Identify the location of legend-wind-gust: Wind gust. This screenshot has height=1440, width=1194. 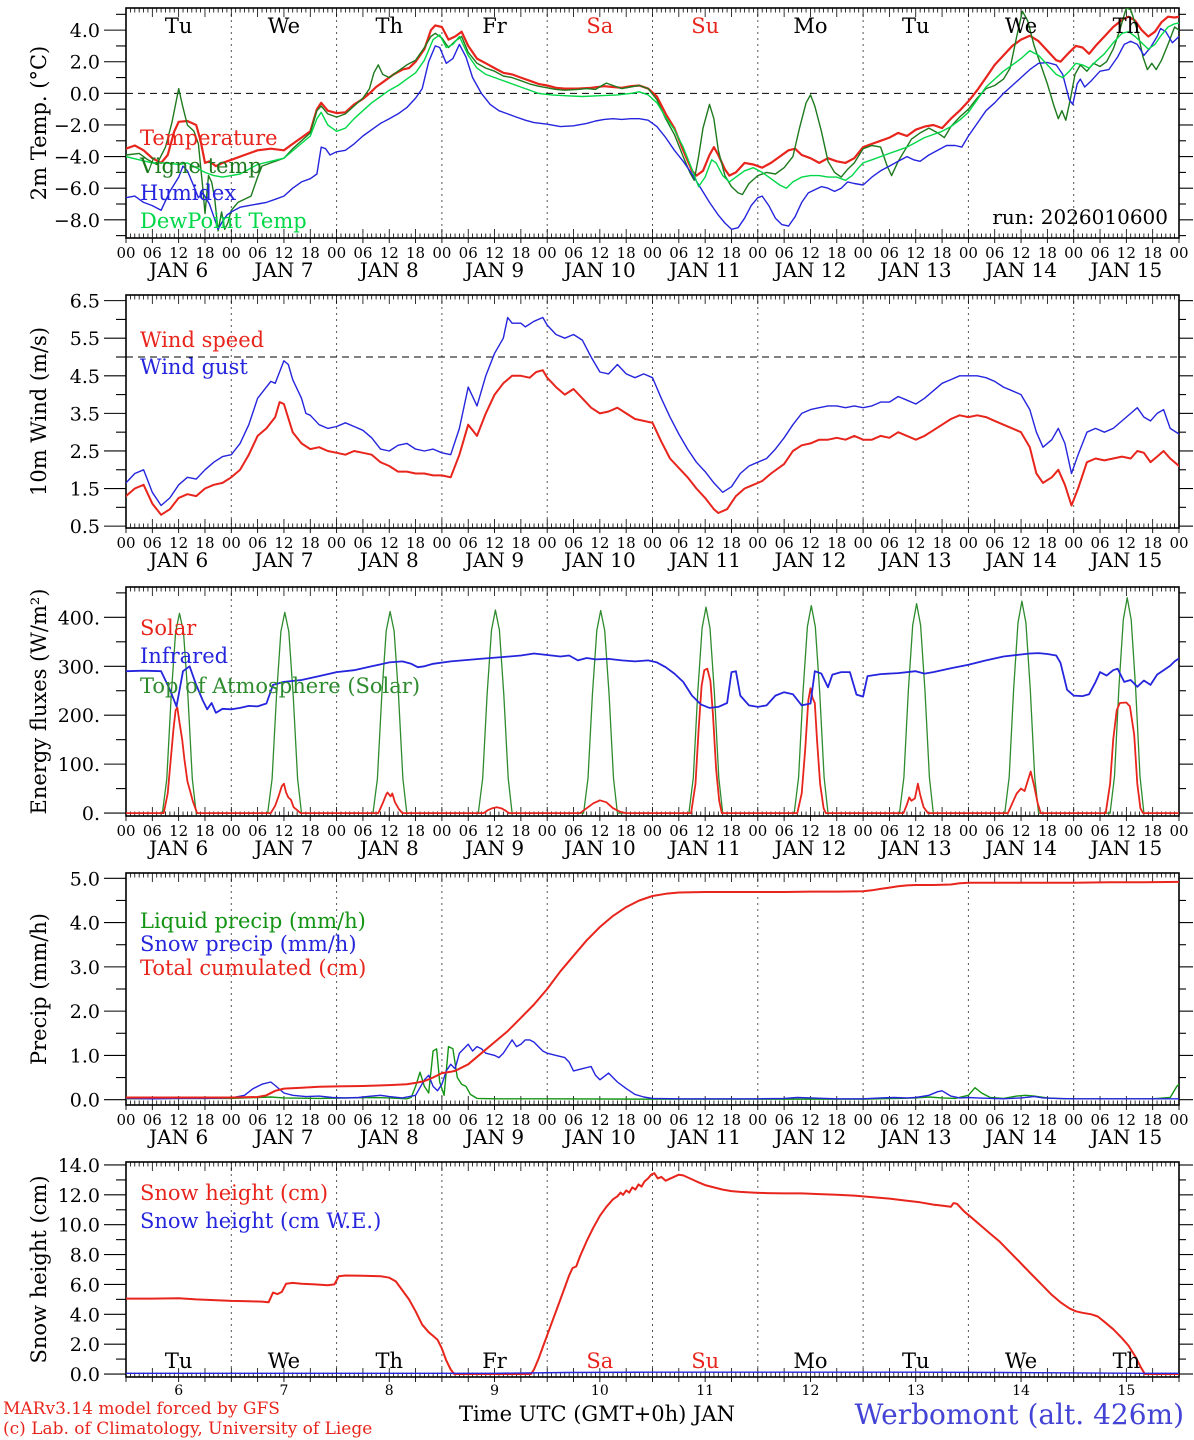
(194, 367).